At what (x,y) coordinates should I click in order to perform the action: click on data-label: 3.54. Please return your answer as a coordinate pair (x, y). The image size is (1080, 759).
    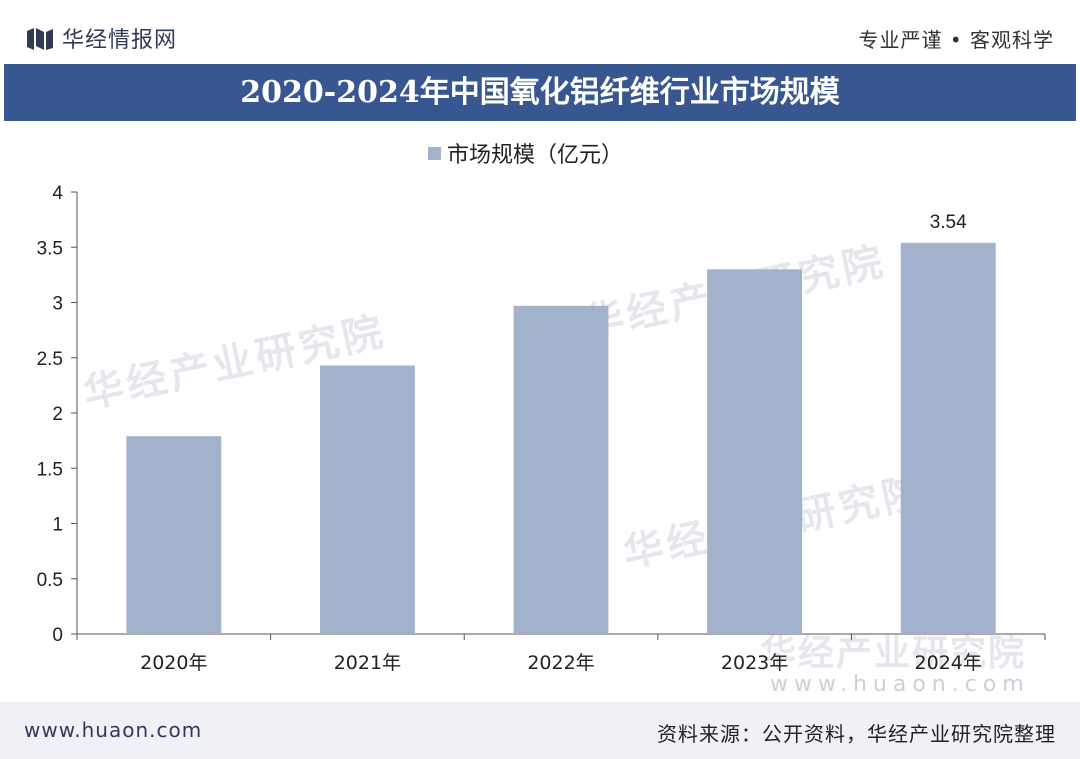
    Looking at the image, I should click on (948, 222).